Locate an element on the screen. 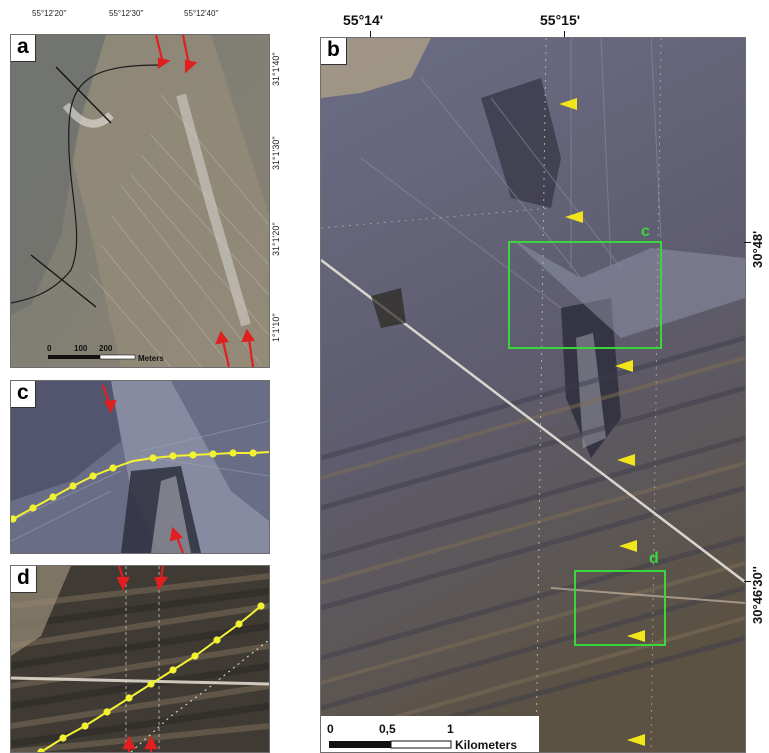 This screenshot has height=753, width=769. panel-a-top-coord-1: 55°12'20'' is located at coordinates (49, 13).